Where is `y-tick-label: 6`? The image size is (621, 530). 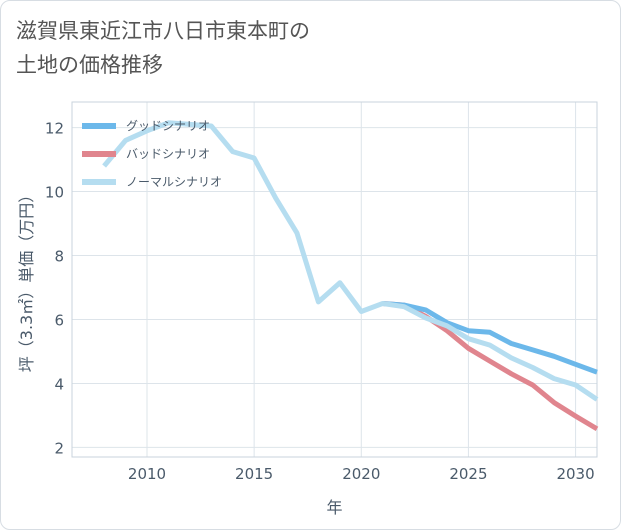
y-tick-label: 6 is located at coordinates (59, 320).